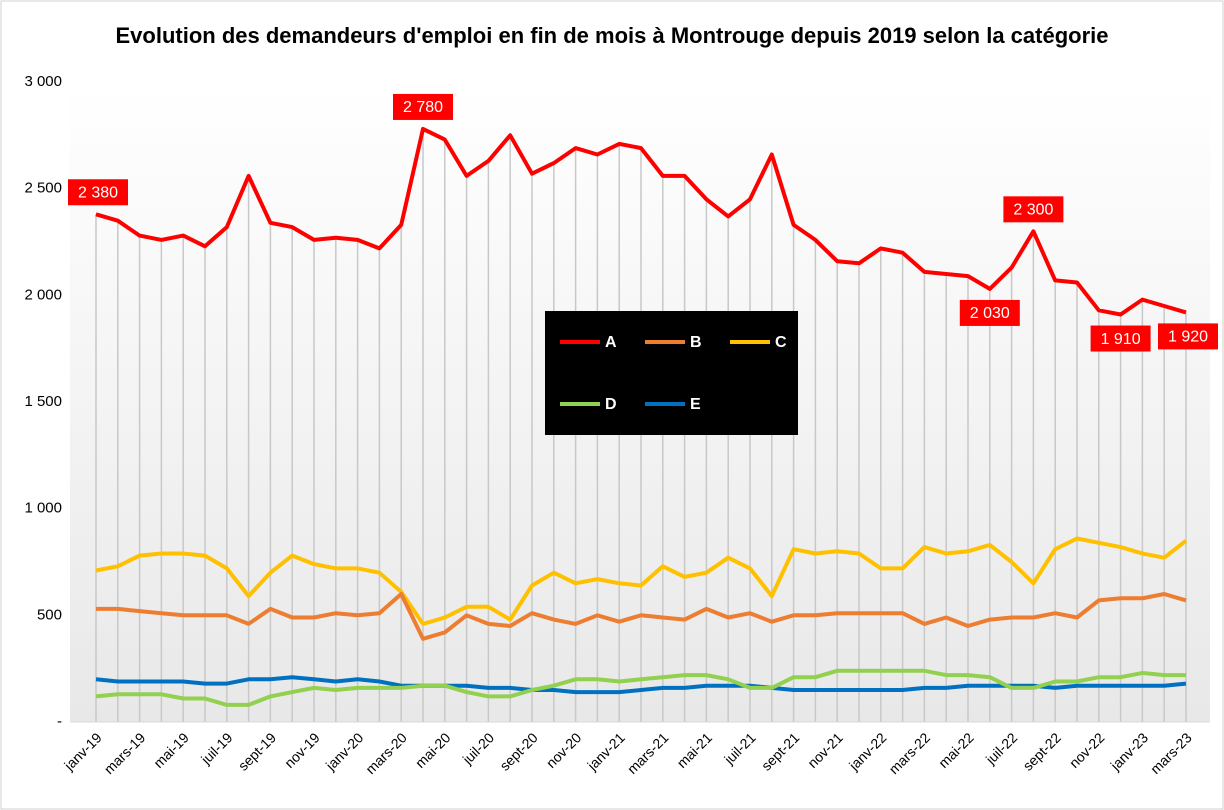  What do you see at coordinates (611, 342) in the screenshot?
I see `legend-label: A` at bounding box center [611, 342].